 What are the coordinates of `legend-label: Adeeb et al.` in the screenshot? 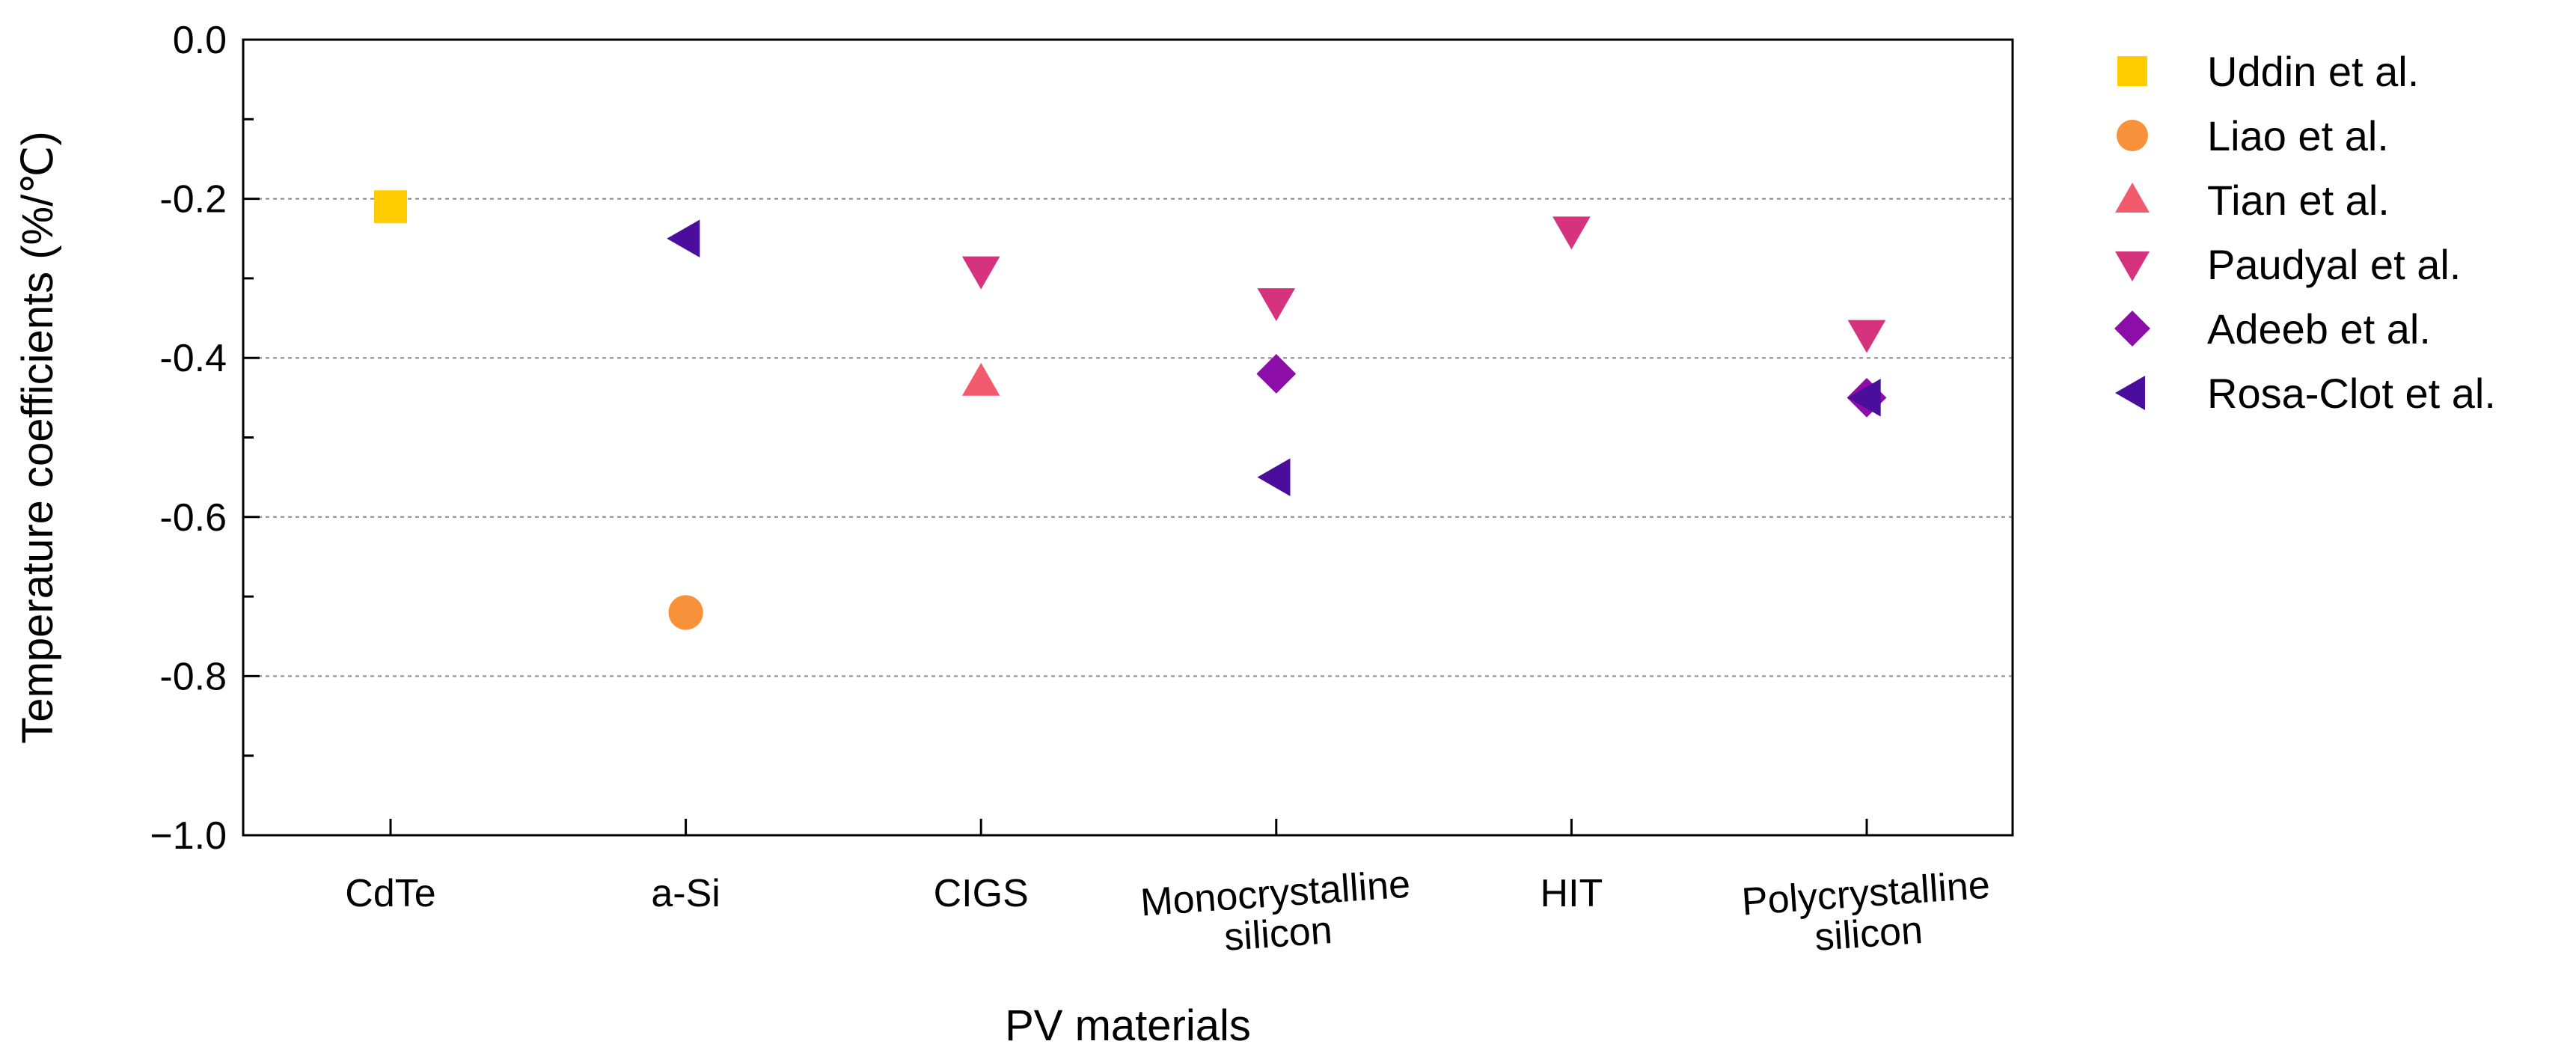 It's located at (2319, 329).